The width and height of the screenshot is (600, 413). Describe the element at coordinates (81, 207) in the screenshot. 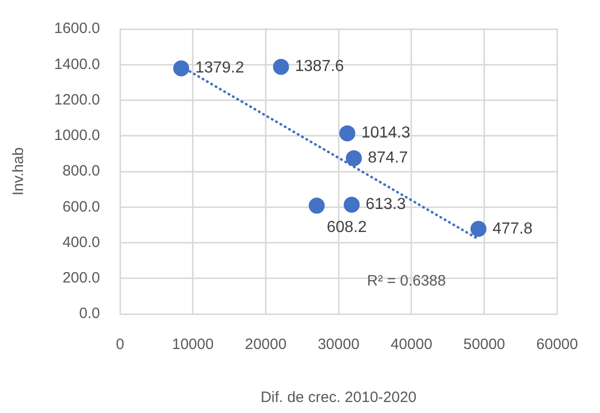

I see `y-tick-label: 600.0` at that location.